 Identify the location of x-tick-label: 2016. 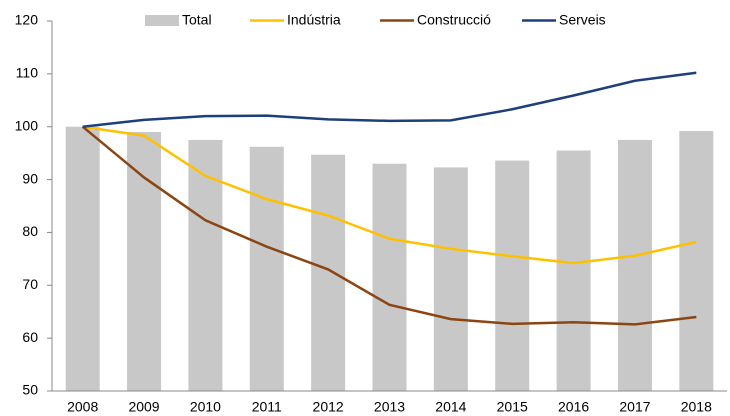
(573, 407).